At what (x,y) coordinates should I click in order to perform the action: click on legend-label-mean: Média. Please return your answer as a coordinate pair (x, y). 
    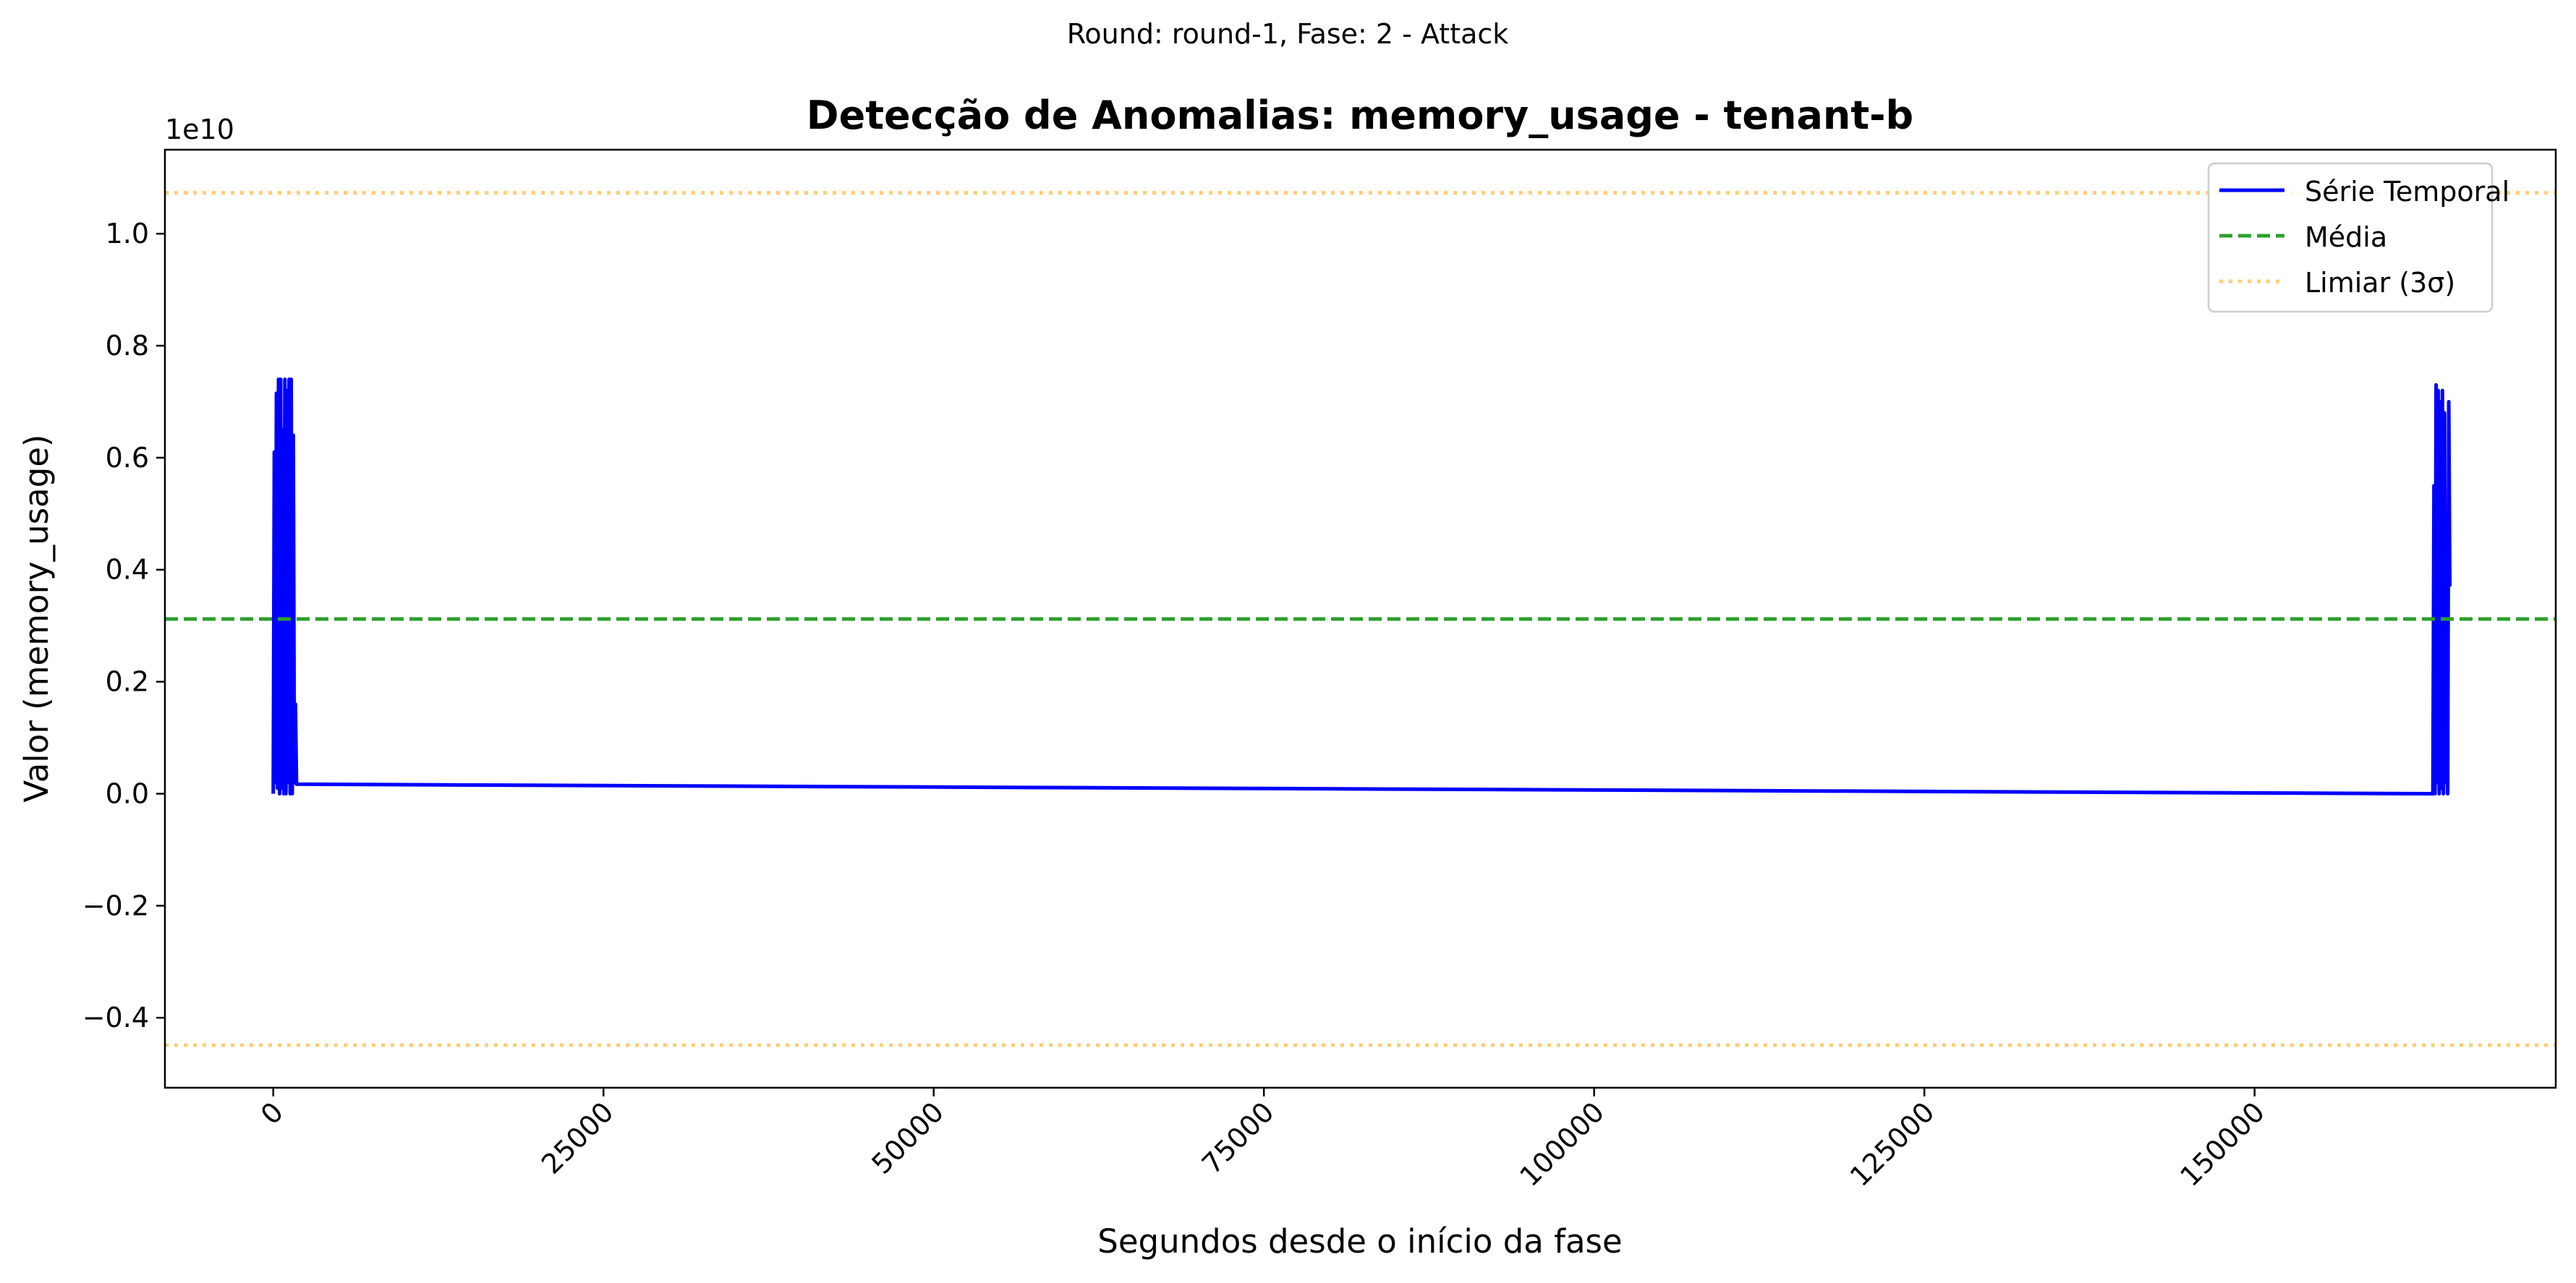
    Looking at the image, I should click on (2346, 237).